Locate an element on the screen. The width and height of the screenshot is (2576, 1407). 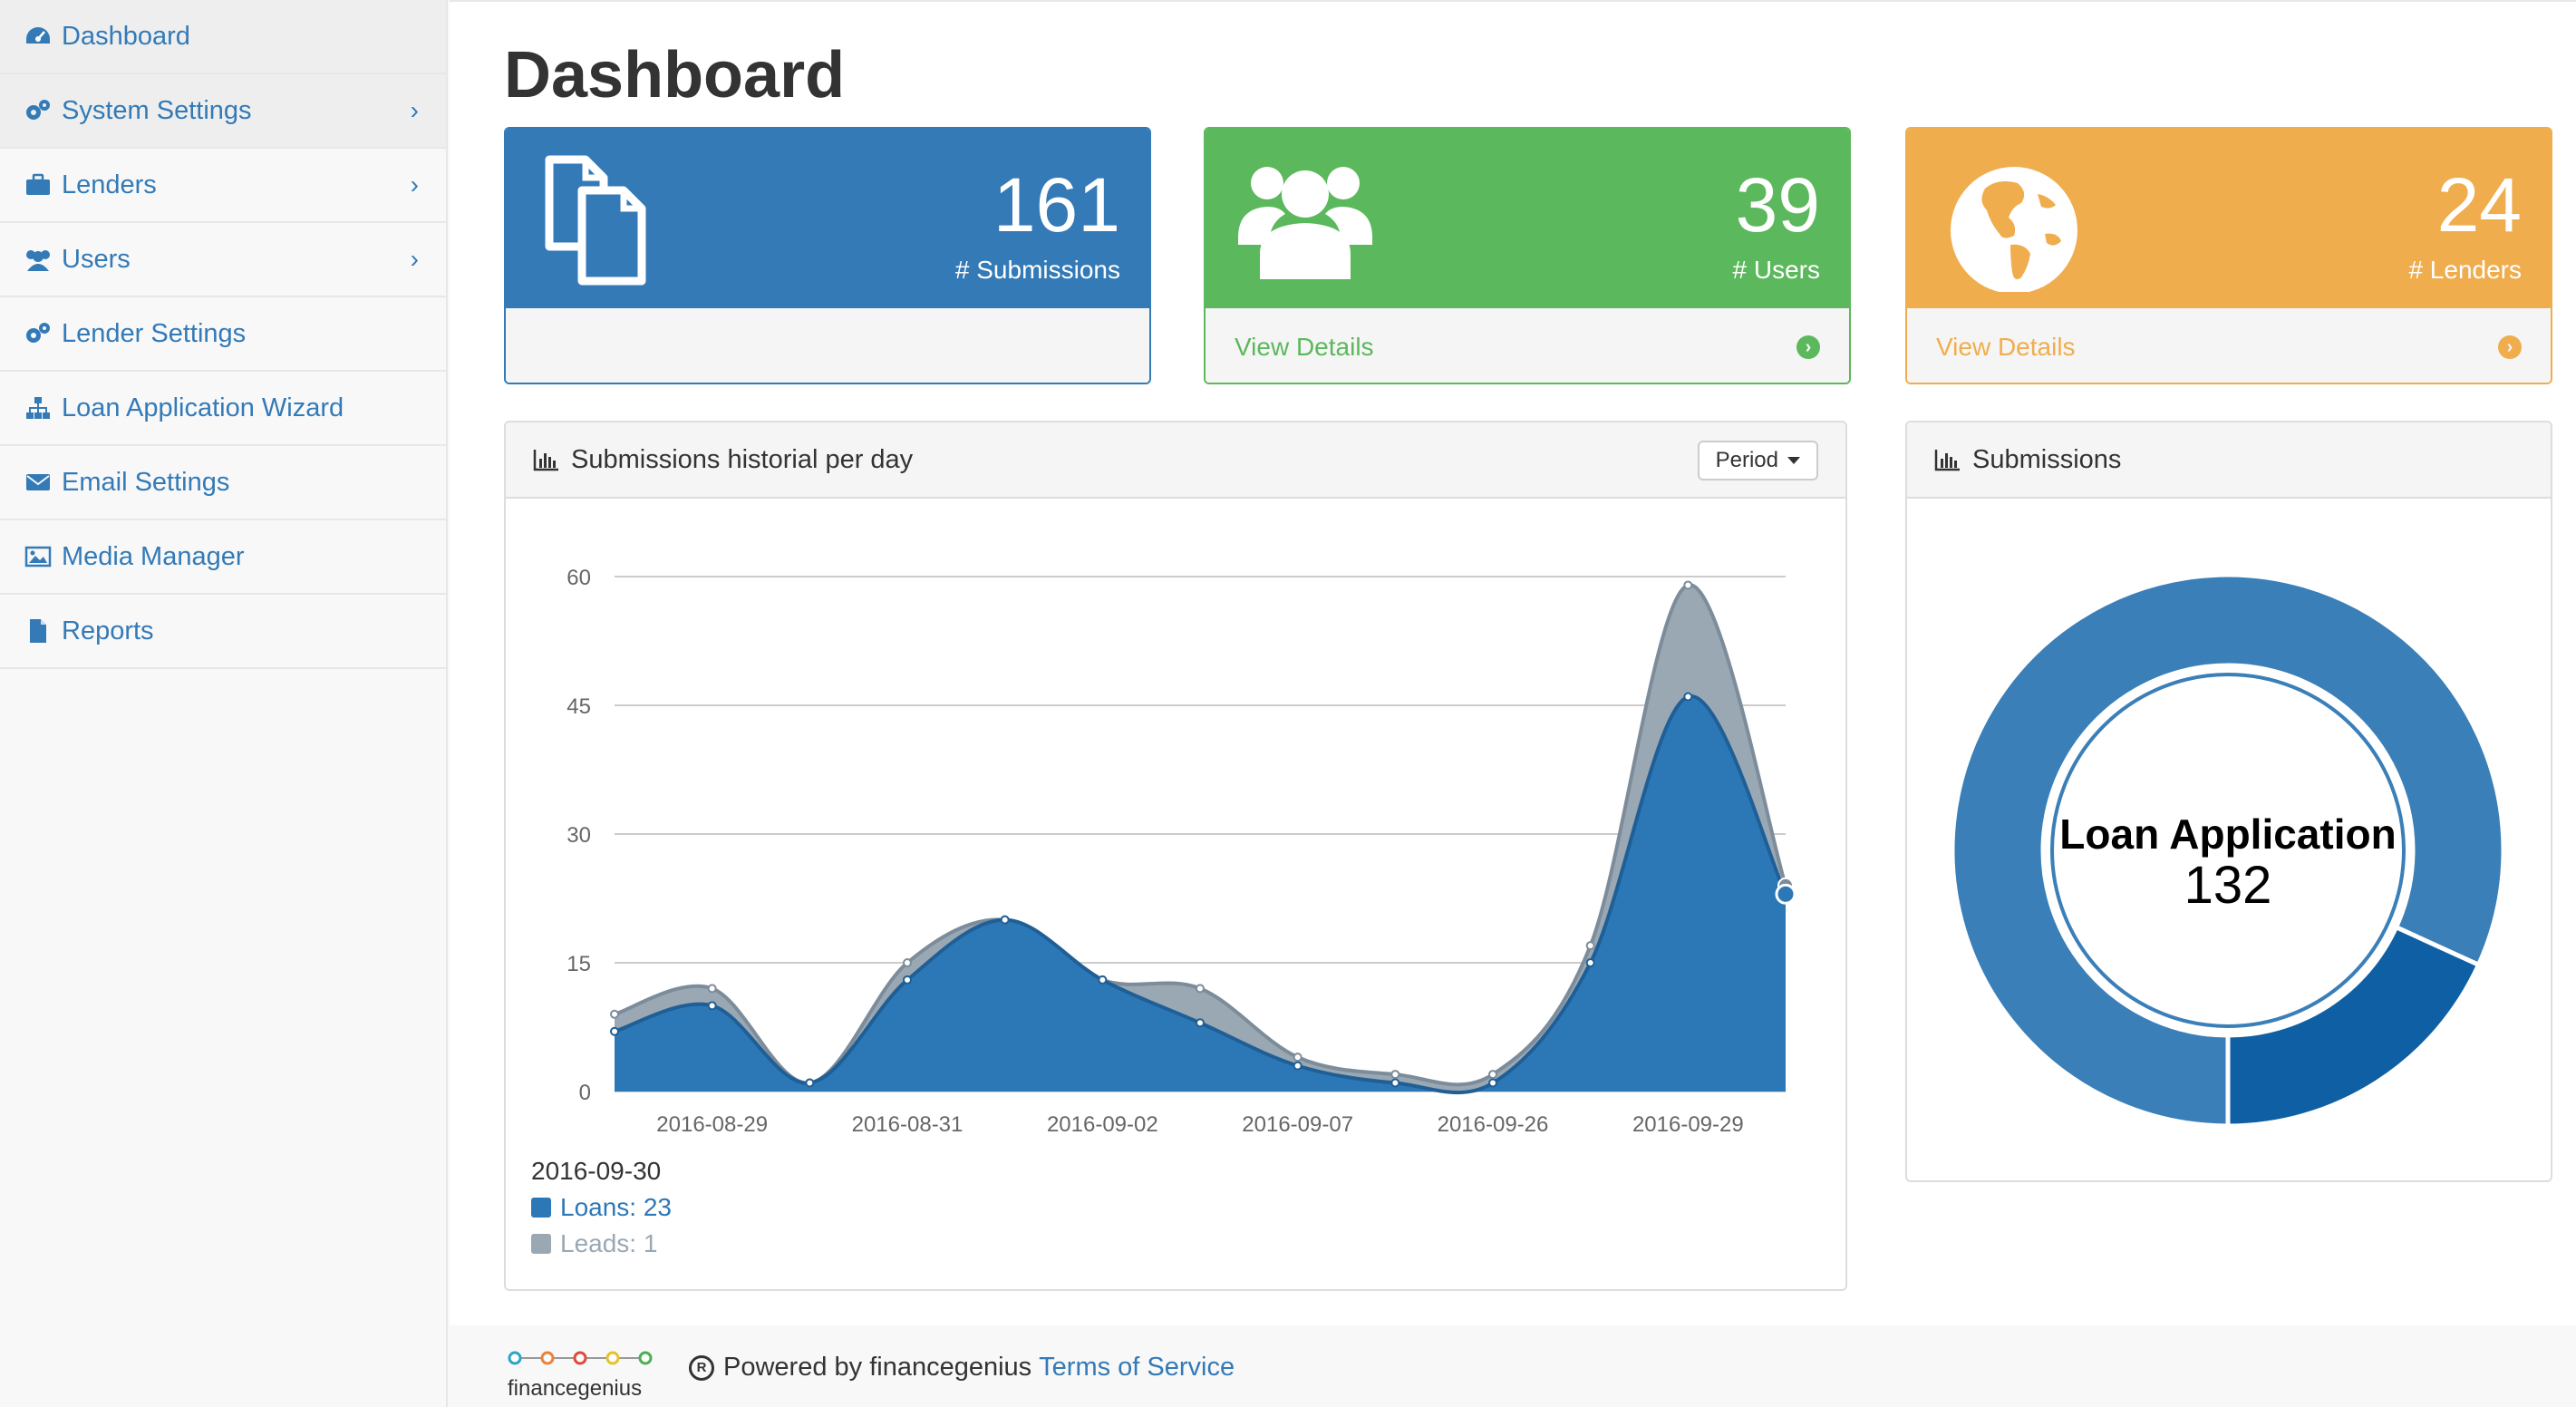
y-tick-label: 60 is located at coordinates (579, 578).